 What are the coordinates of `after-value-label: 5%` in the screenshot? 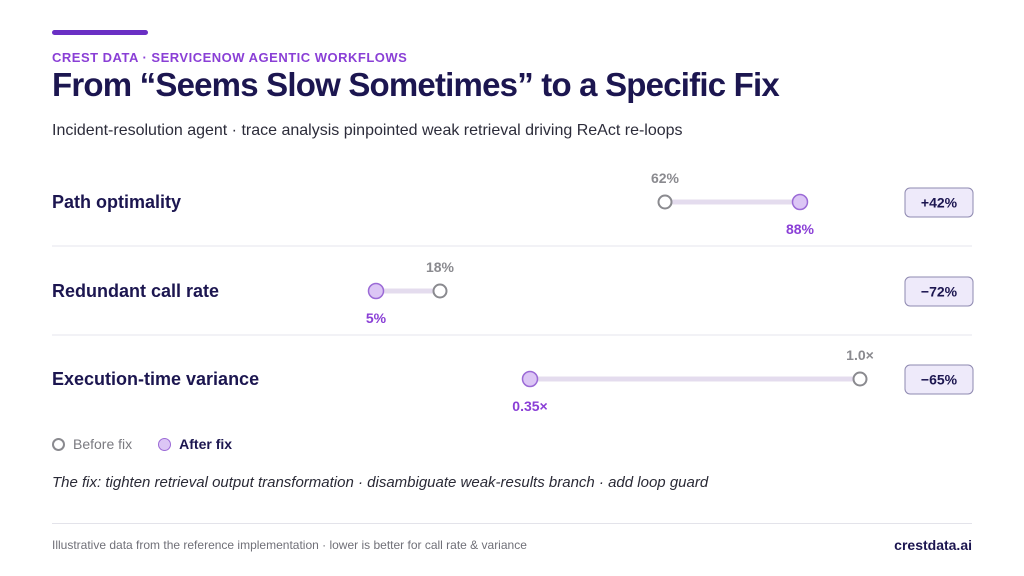 It's located at (376, 318).